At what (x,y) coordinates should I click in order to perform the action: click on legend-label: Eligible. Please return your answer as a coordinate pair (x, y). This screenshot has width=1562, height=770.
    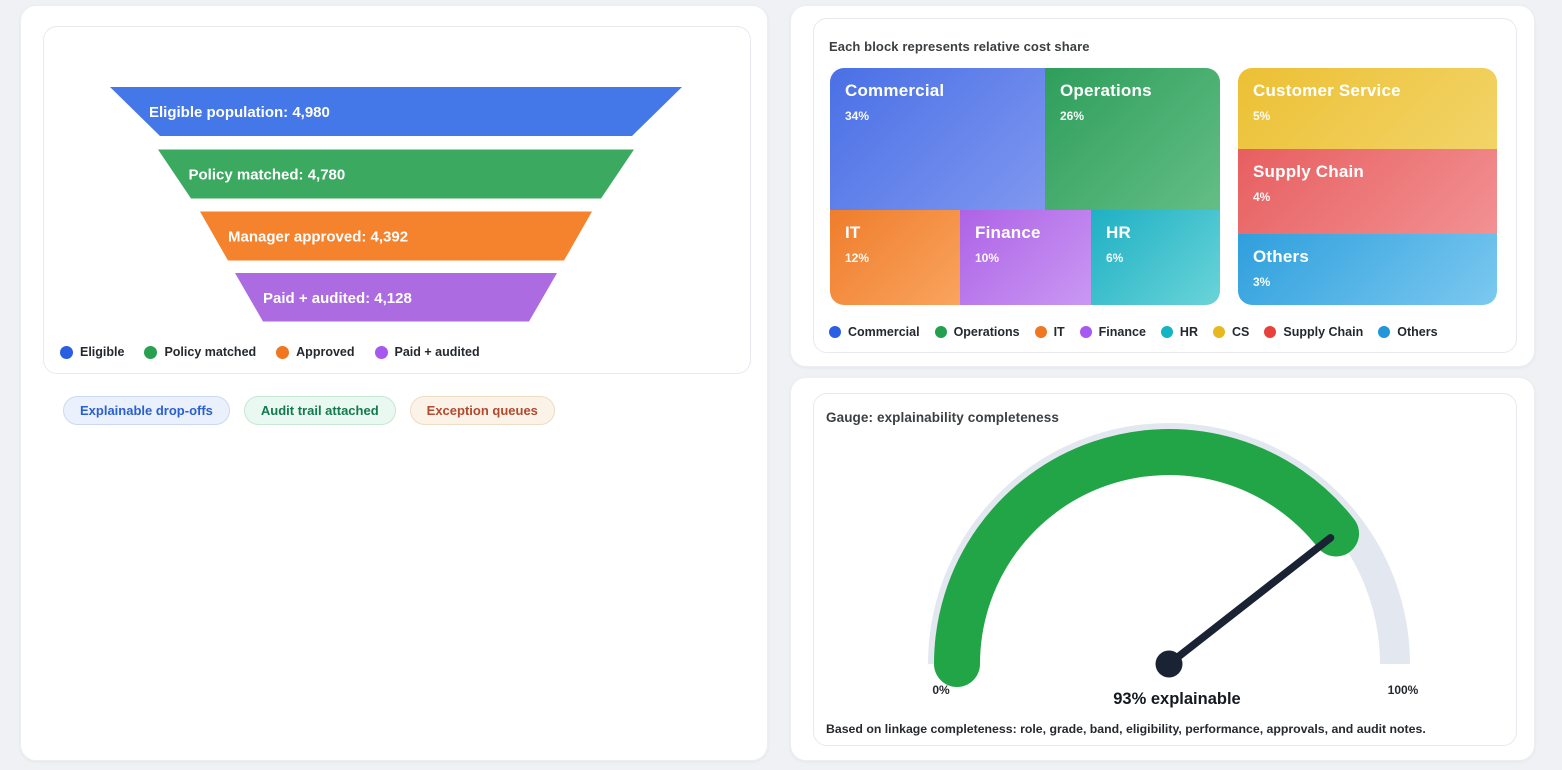
    Looking at the image, I should click on (102, 352).